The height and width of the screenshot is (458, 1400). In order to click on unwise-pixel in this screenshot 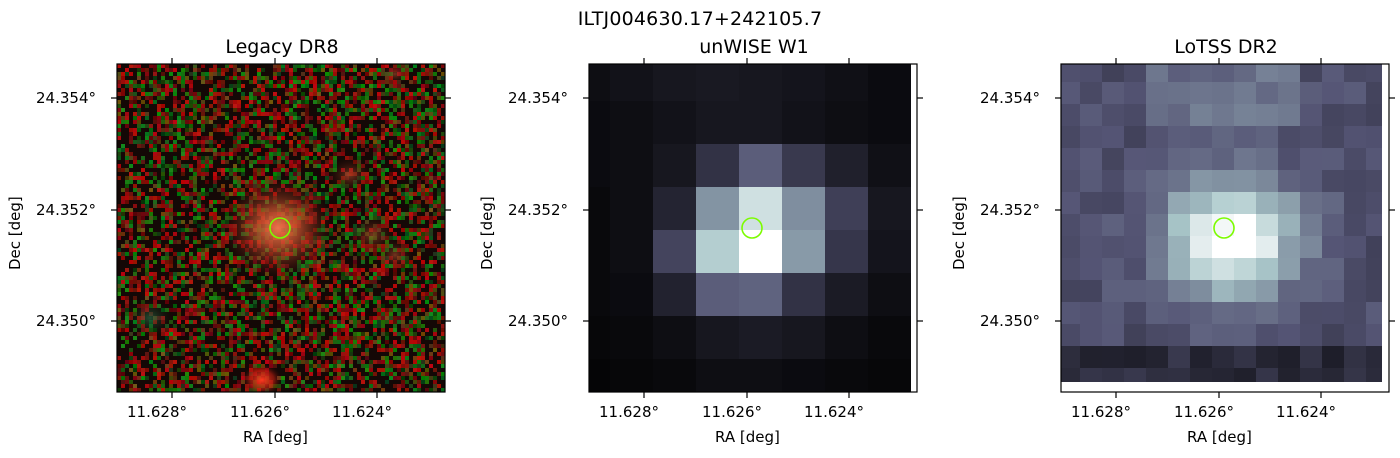, I will do `click(631, 165)`.